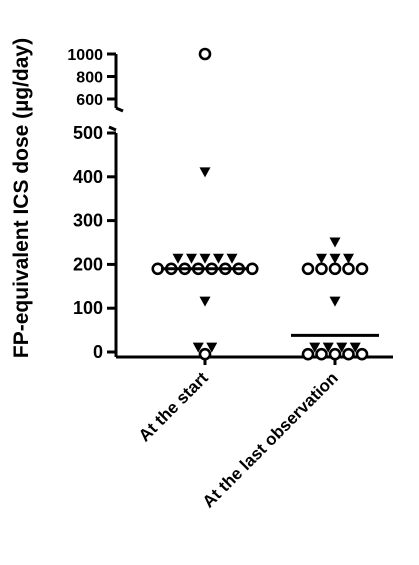 Image resolution: width=419 pixels, height=565 pixels. I want to click on y-tick-label: 200, so click(88, 264).